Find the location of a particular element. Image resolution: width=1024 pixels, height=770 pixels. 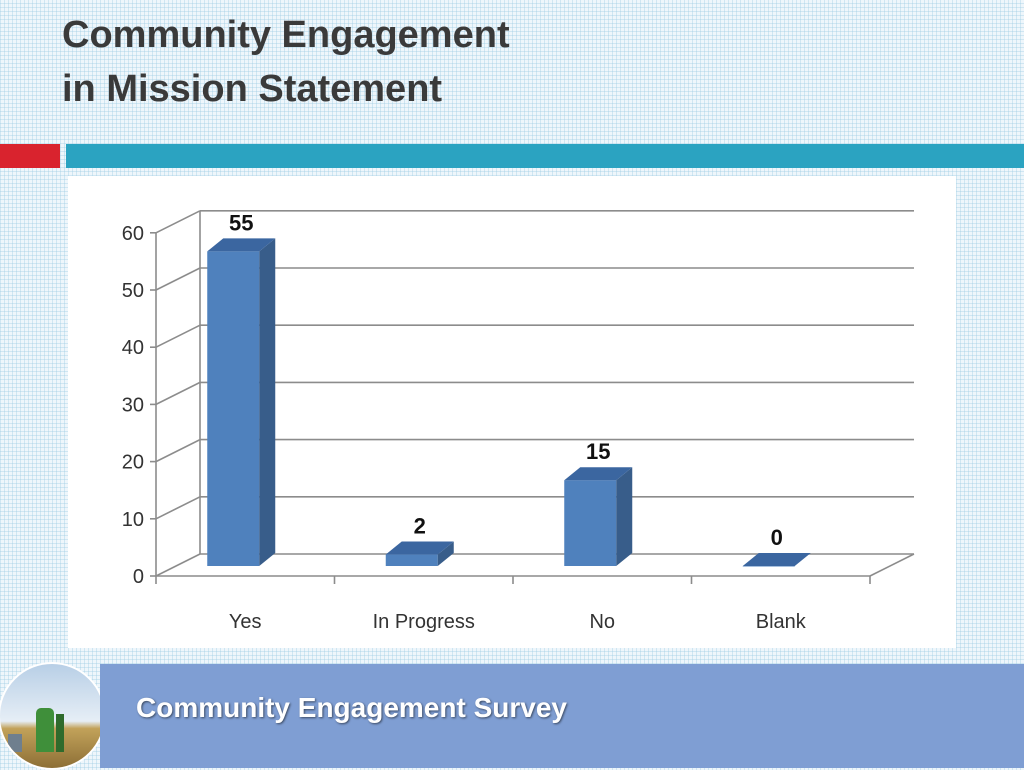

y-tick-label: 20 is located at coordinates (133, 463).